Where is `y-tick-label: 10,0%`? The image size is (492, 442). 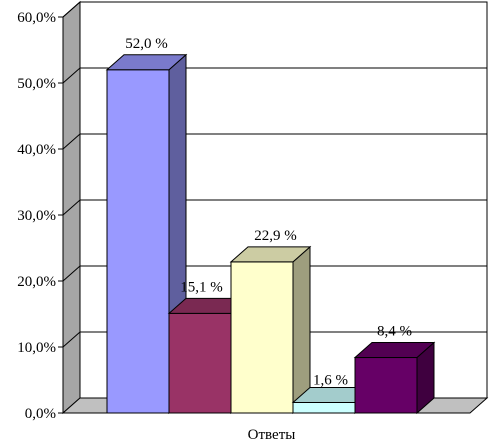 y-tick-label: 10,0% is located at coordinates (36, 348).